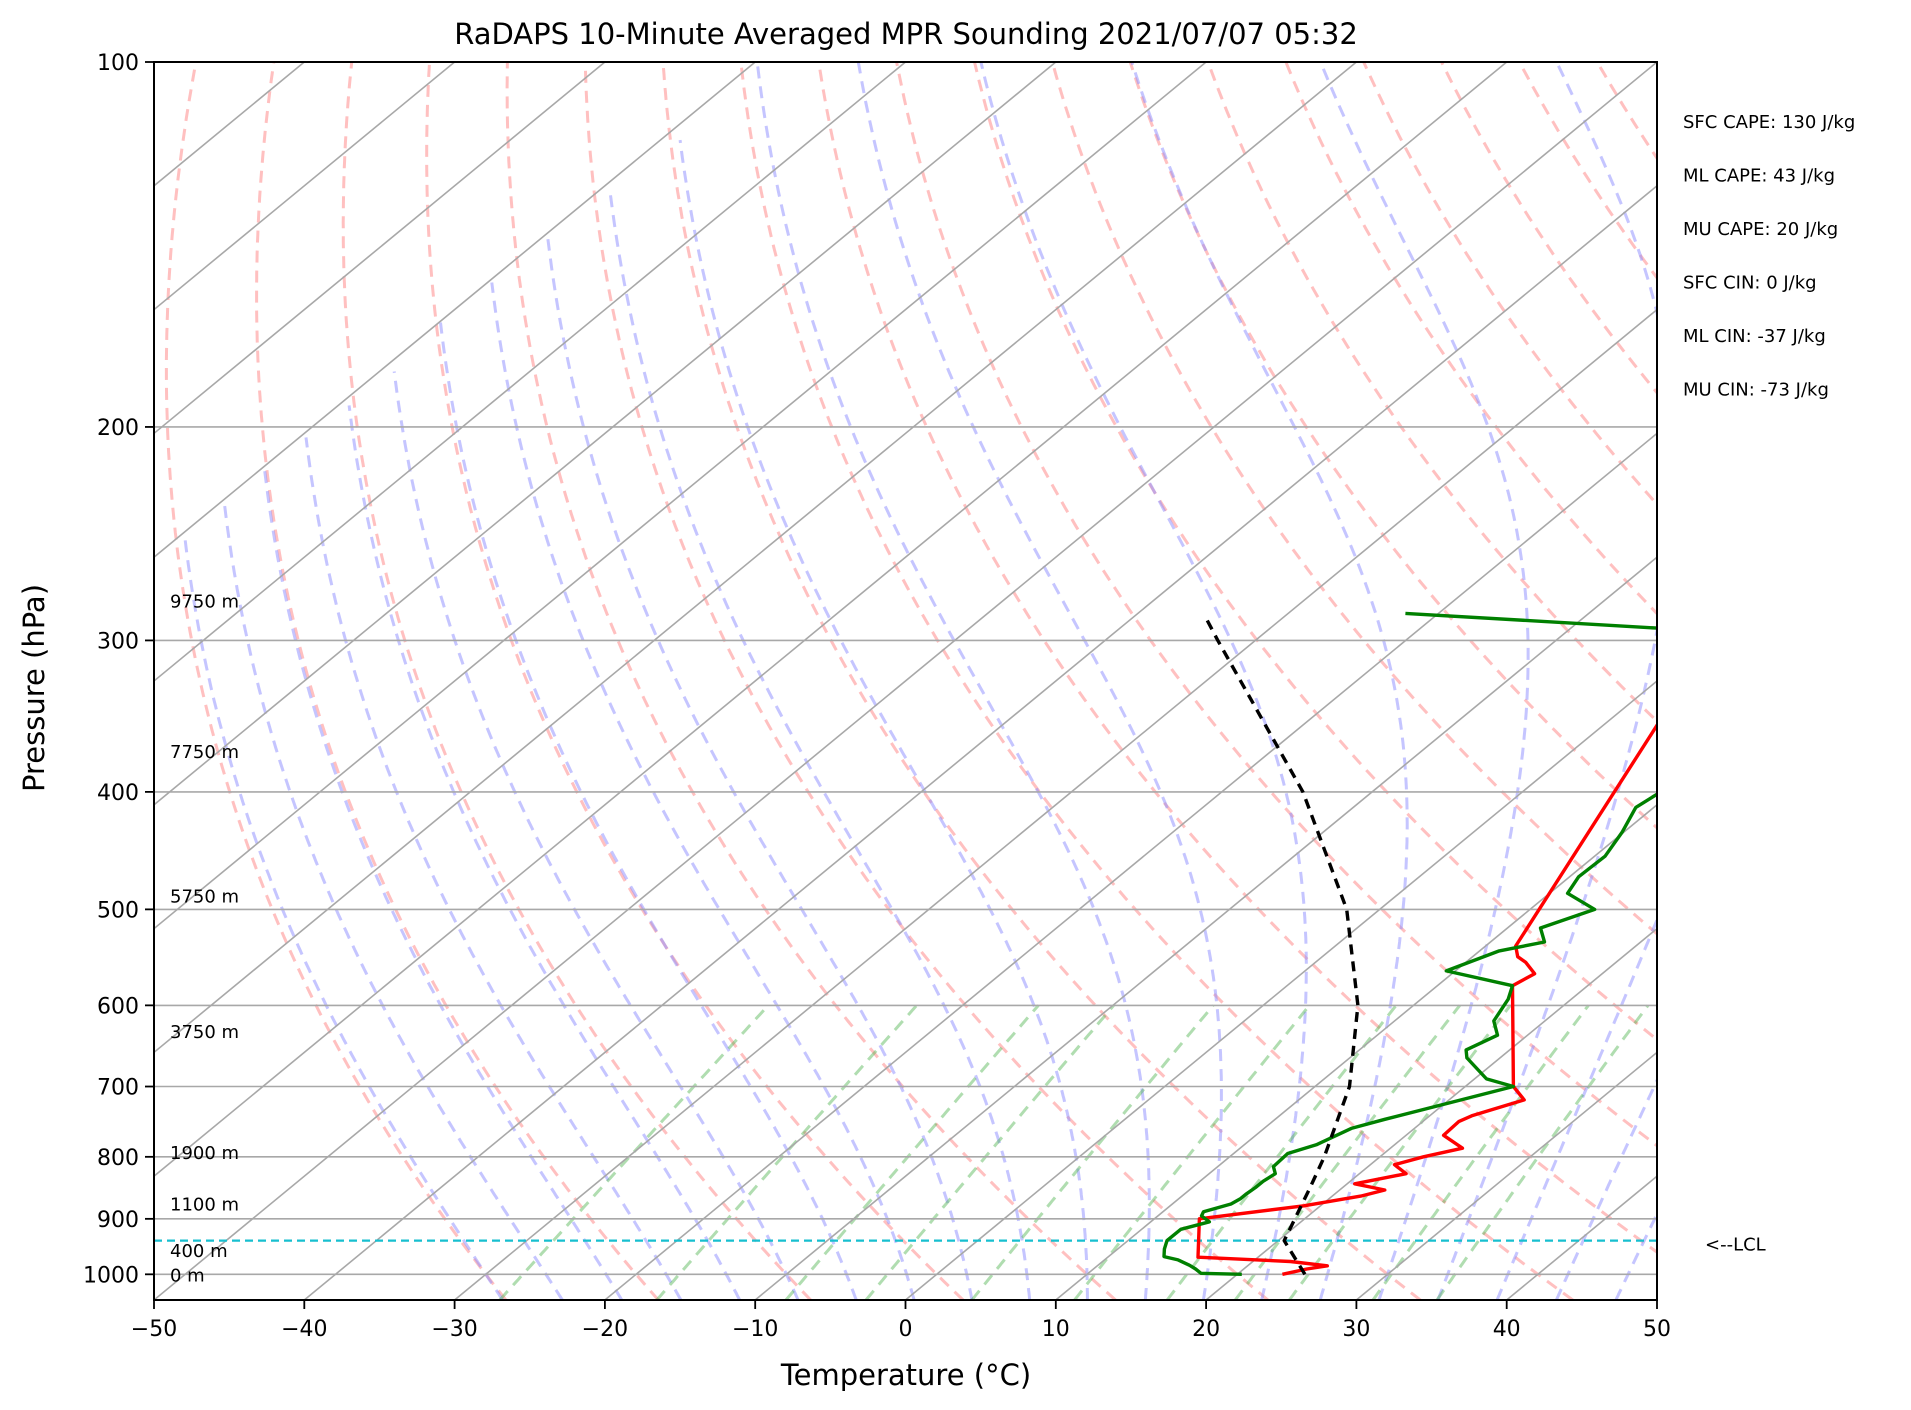  What do you see at coordinates (1206, 1329) in the screenshot?
I see `x-tick-label: 20` at bounding box center [1206, 1329].